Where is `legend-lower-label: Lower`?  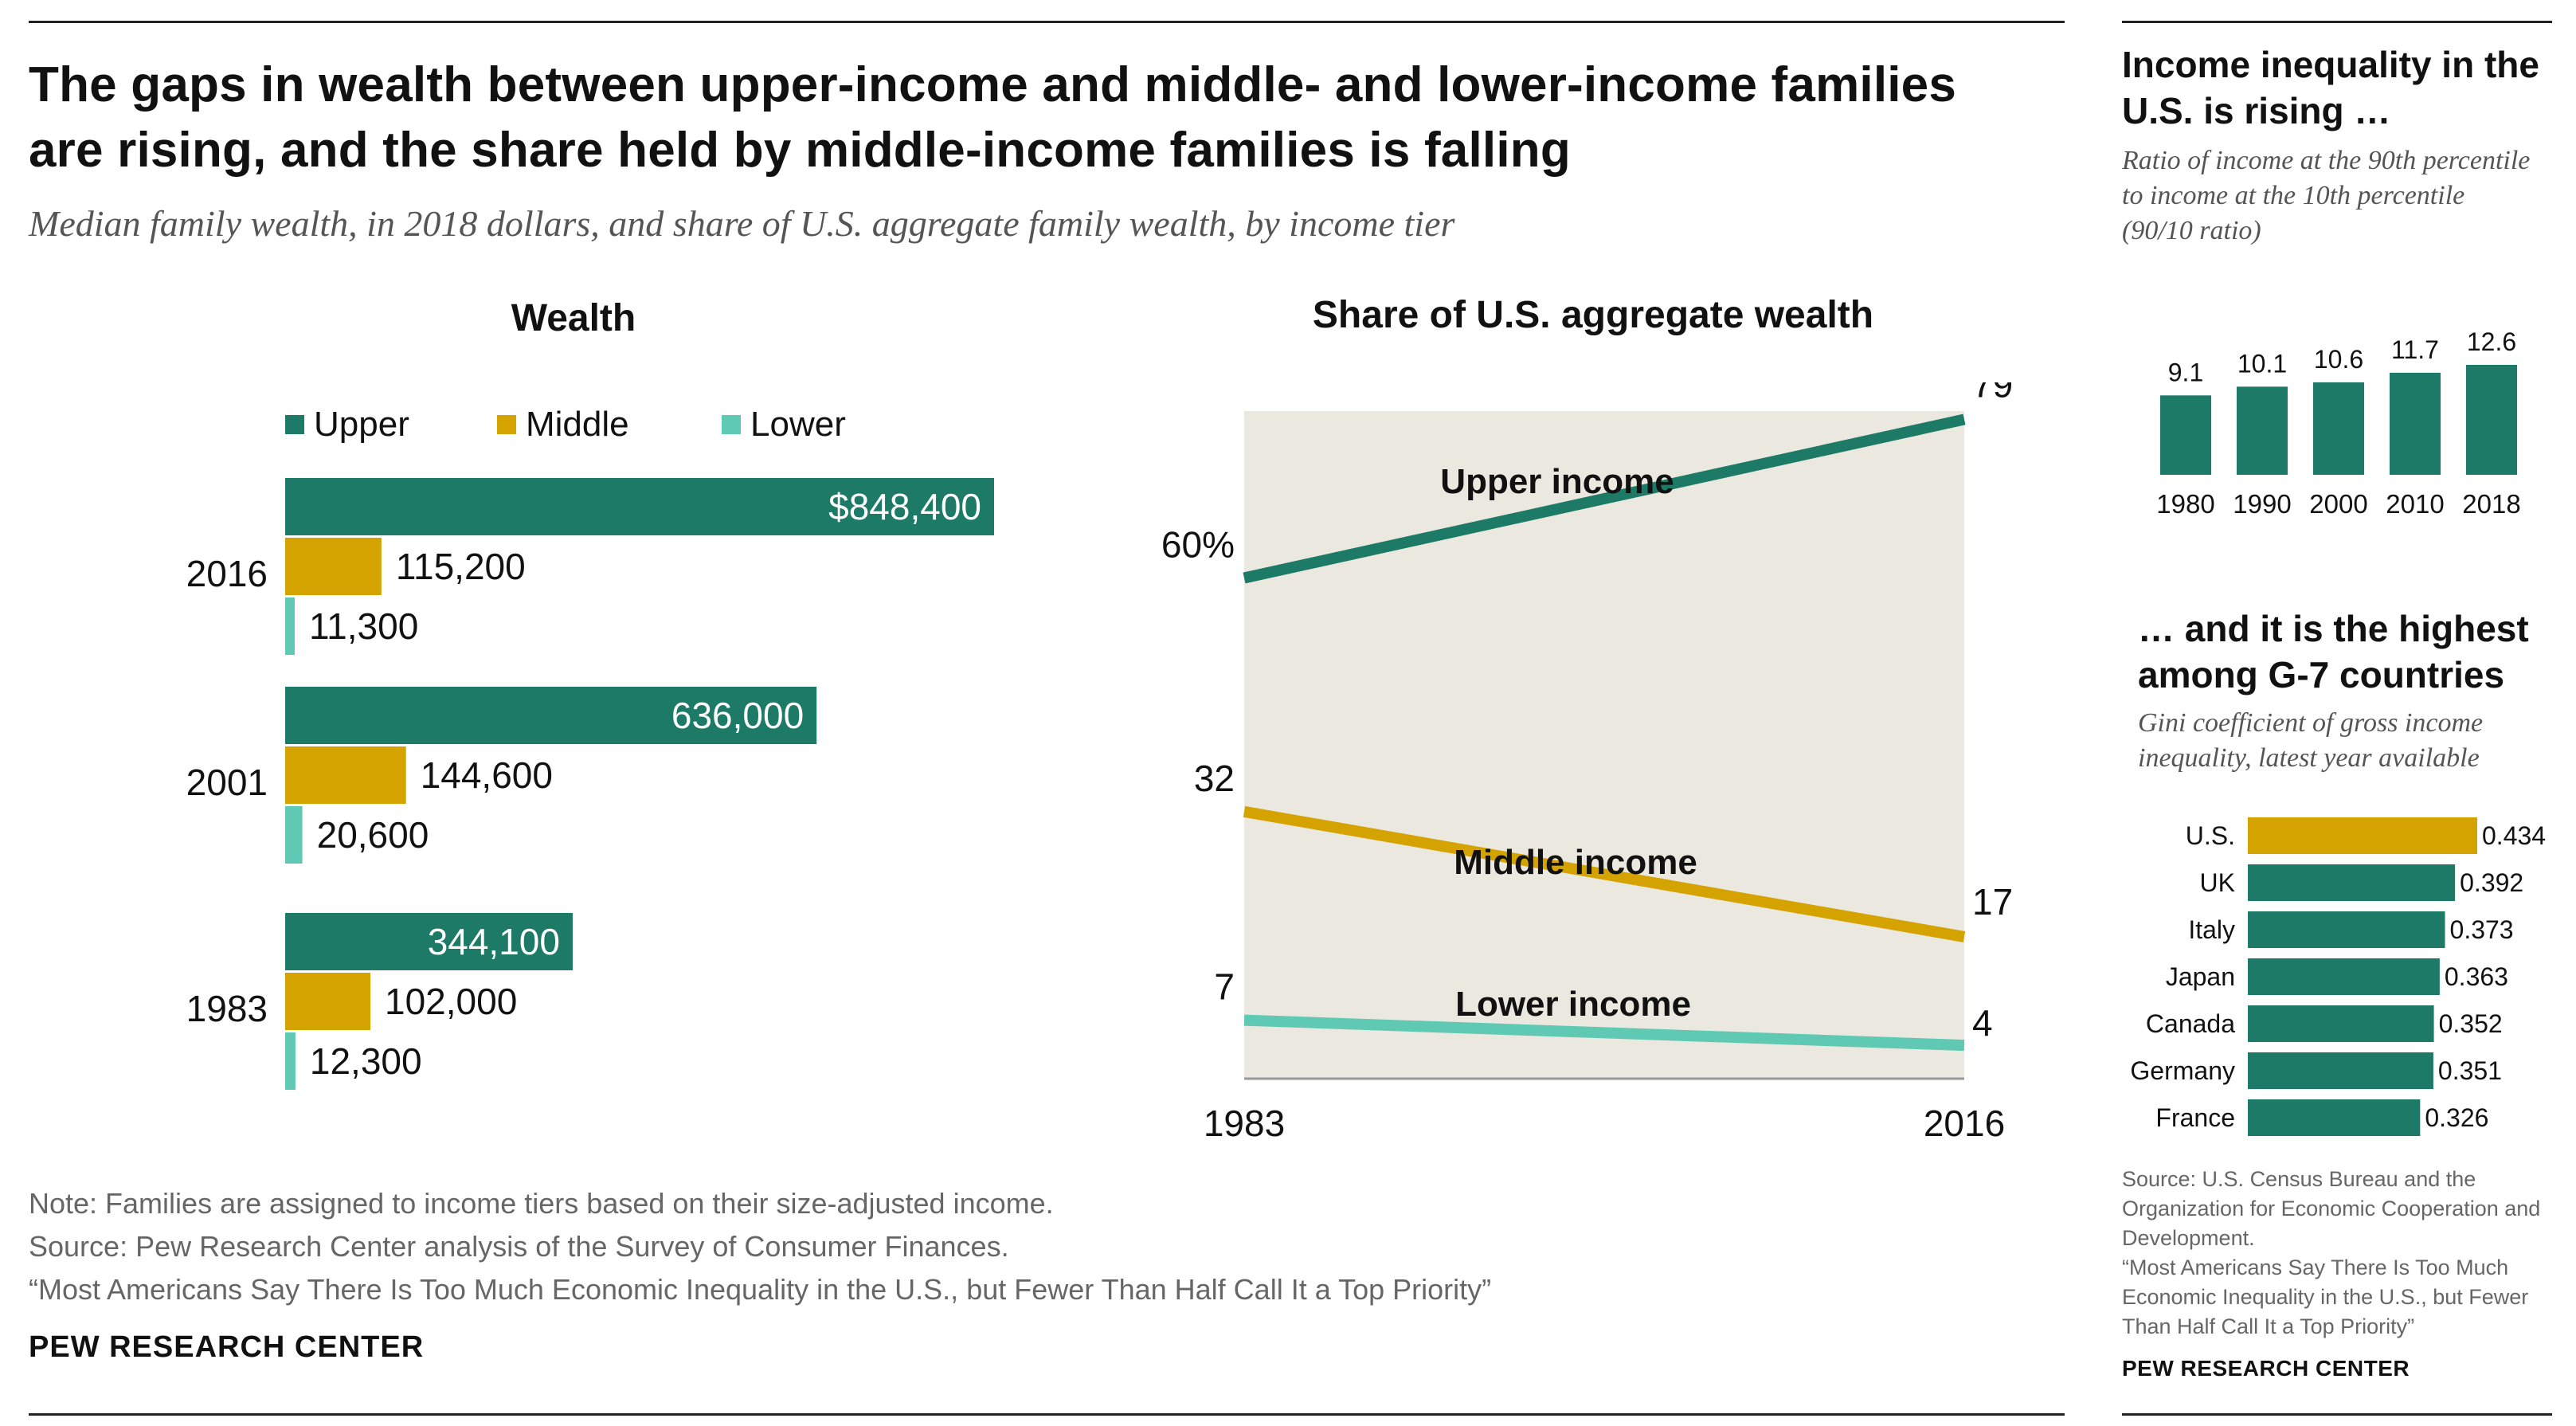
legend-lower-label: Lower is located at coordinates (798, 424).